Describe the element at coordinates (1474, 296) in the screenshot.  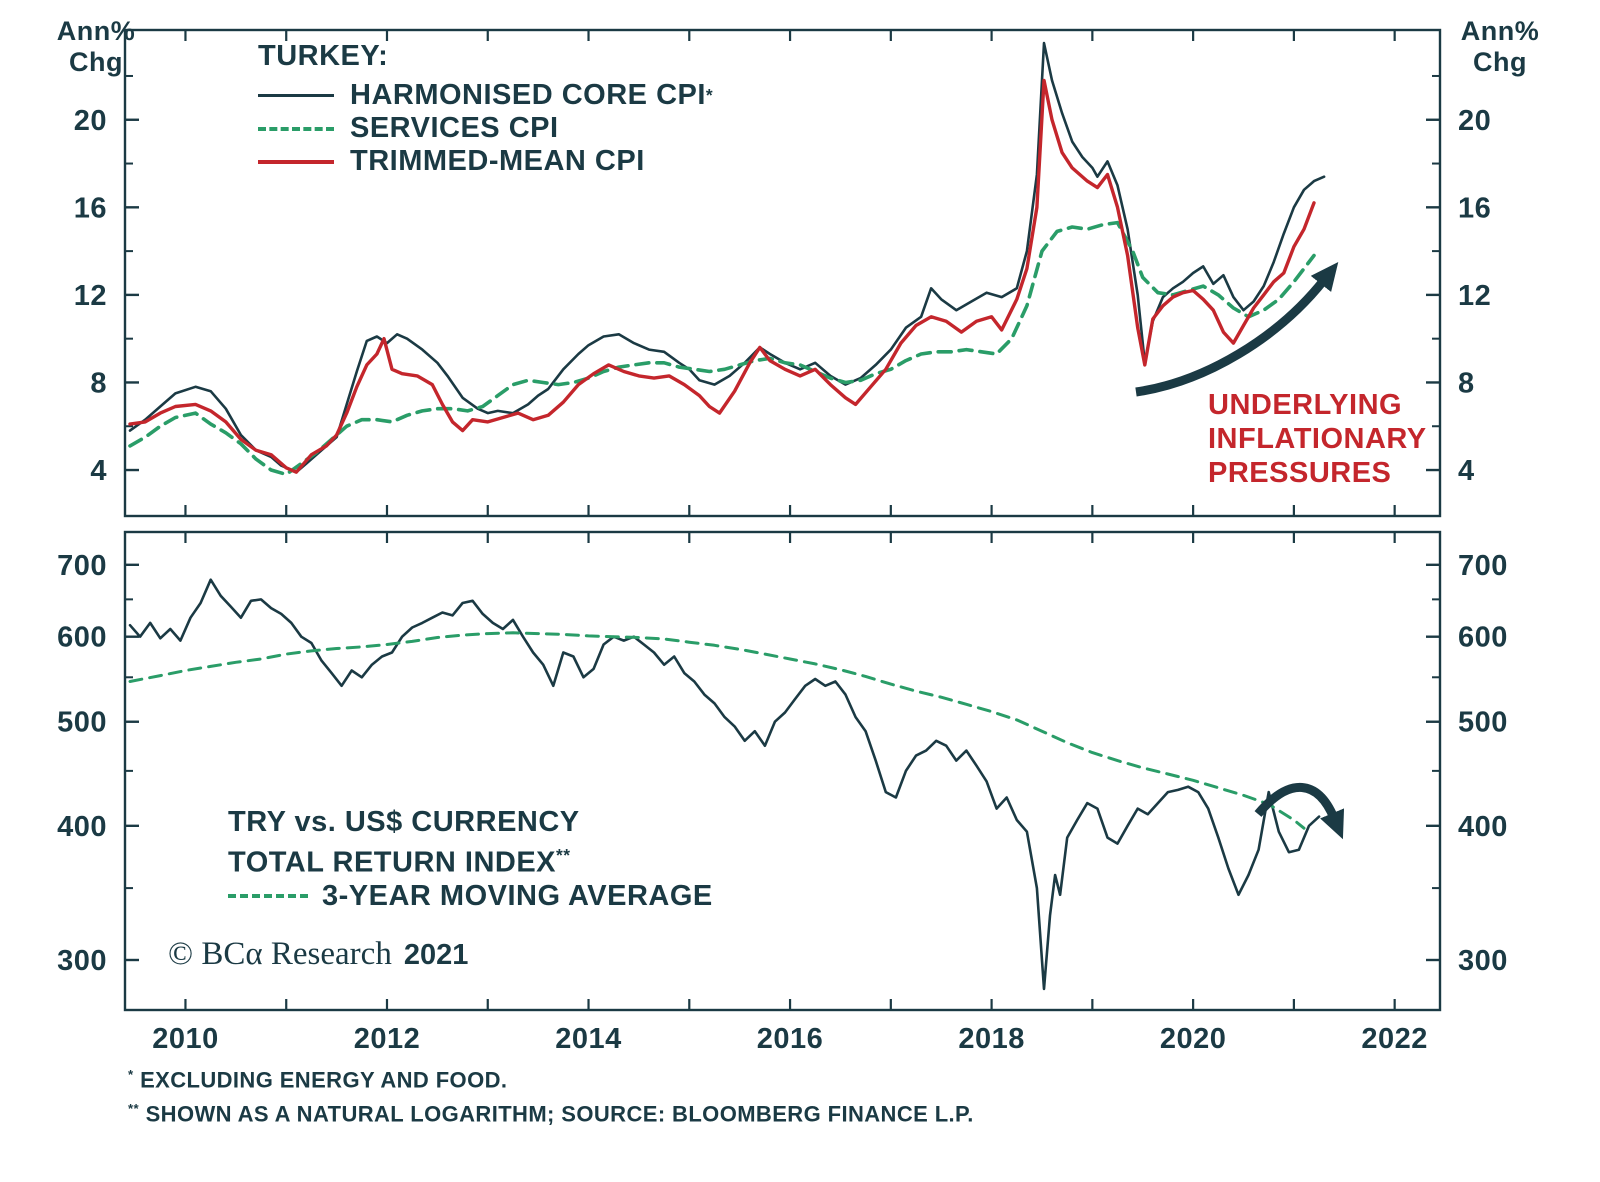
I see `y-tick-label-right: 12` at that location.